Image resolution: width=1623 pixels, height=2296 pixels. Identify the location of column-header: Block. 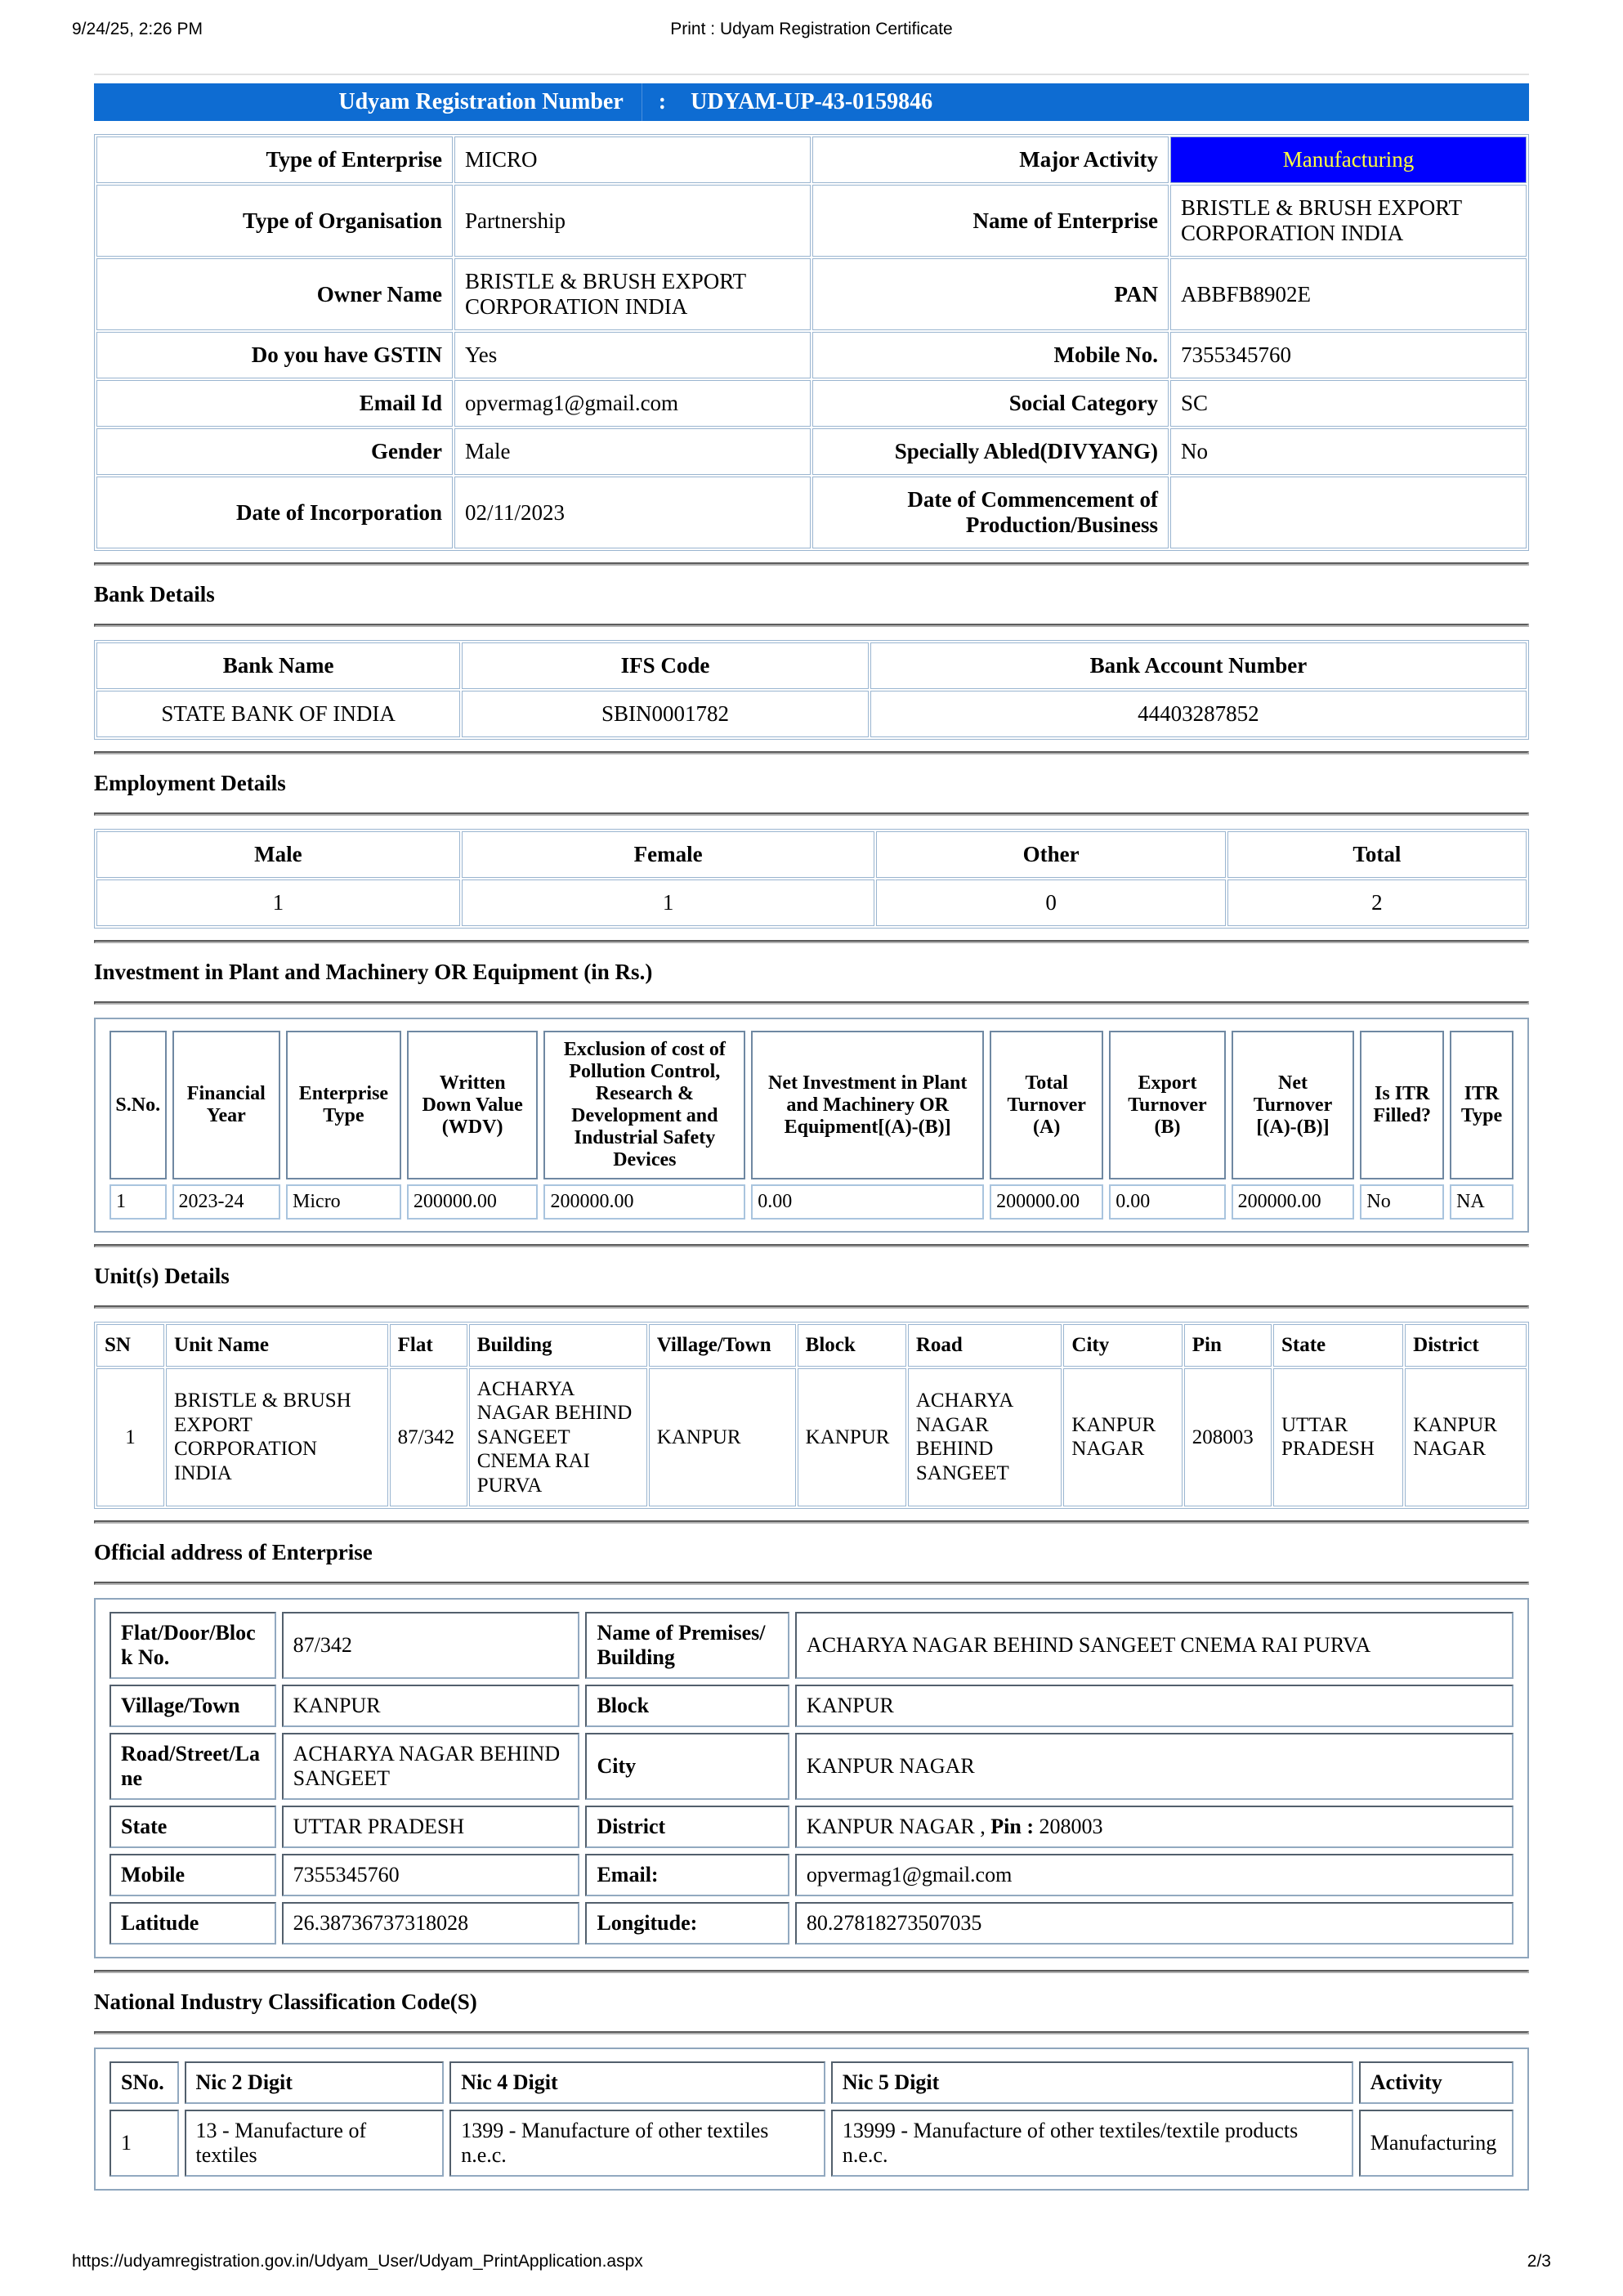
(851, 1346).